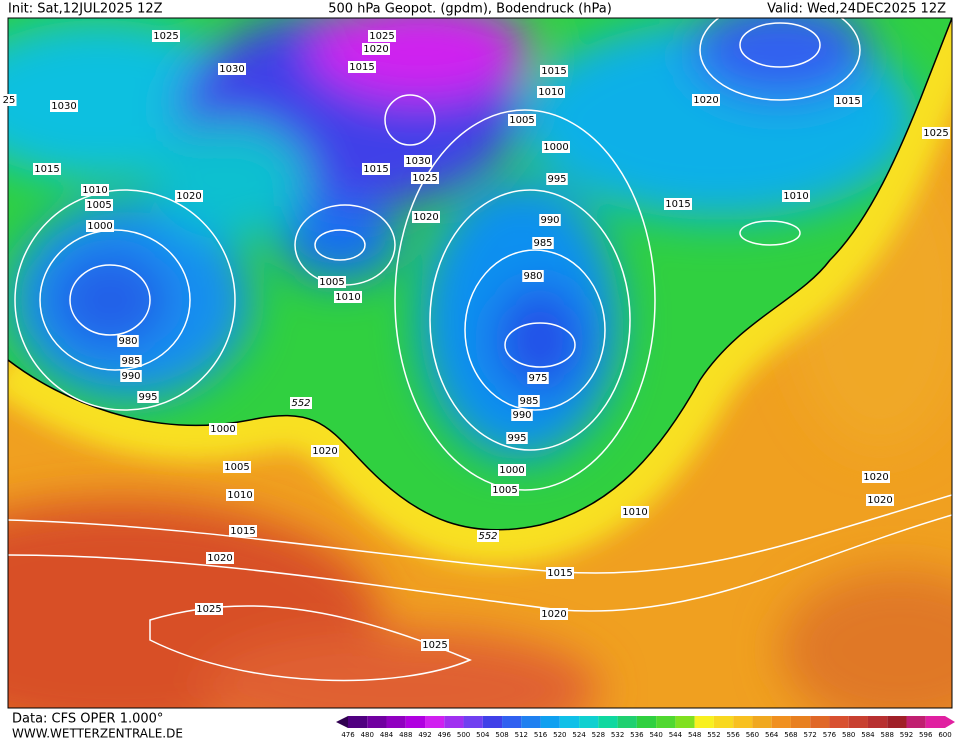 The width and height of the screenshot is (959, 741). Describe the element at coordinates (830, 735) in the screenshot. I see `legend-label: 576` at that location.